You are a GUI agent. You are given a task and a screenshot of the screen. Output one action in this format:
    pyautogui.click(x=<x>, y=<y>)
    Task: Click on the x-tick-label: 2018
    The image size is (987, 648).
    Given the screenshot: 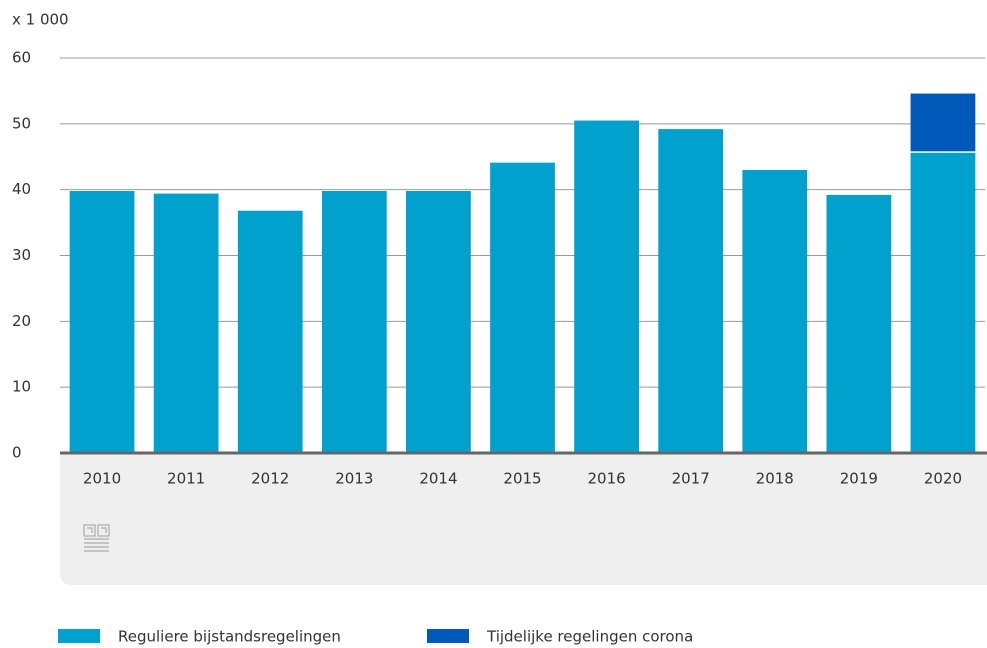 What is the action you would take?
    pyautogui.click(x=775, y=479)
    